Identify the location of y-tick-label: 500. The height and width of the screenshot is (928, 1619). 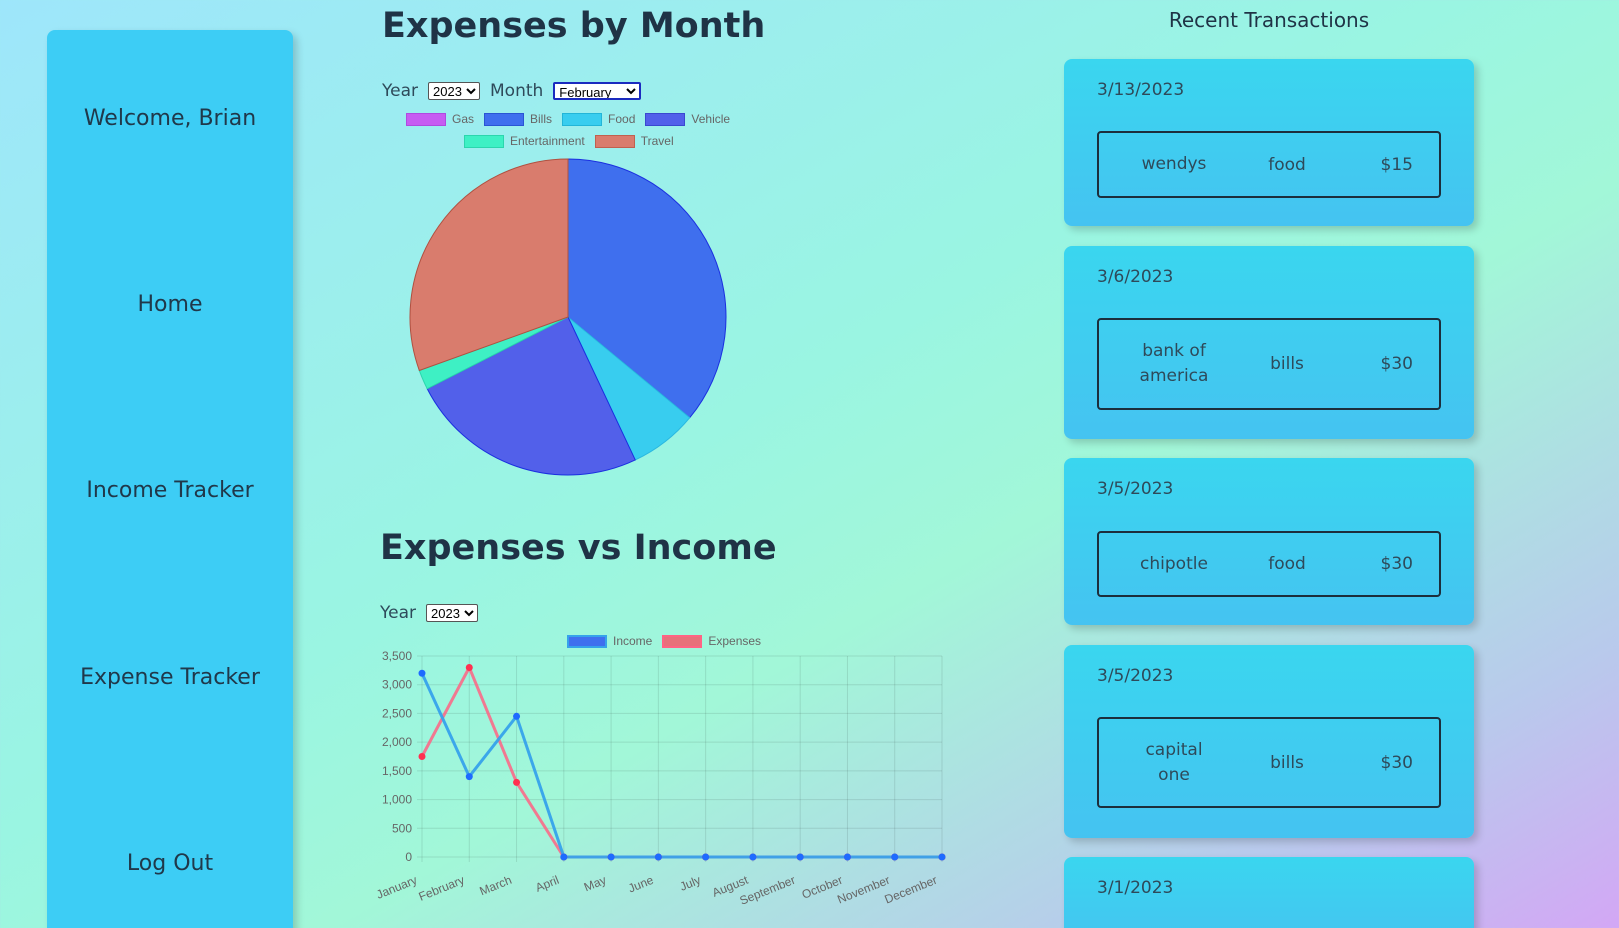
(402, 828).